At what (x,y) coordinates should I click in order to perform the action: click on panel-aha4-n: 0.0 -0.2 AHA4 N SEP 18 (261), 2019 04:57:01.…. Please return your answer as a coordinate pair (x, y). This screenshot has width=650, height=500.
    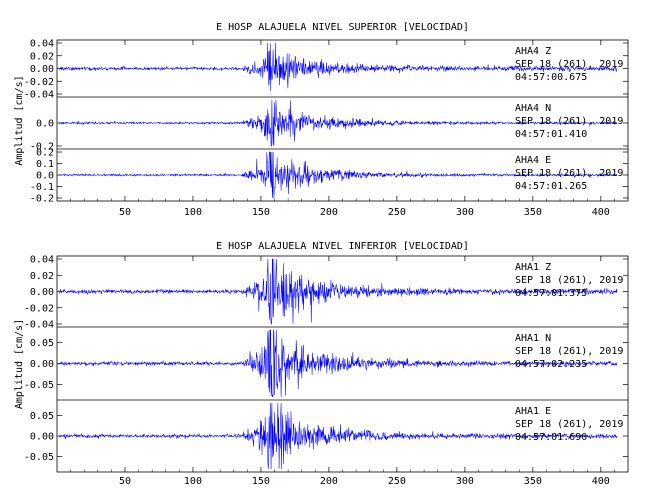
    Looking at the image, I should click on (329, 126).